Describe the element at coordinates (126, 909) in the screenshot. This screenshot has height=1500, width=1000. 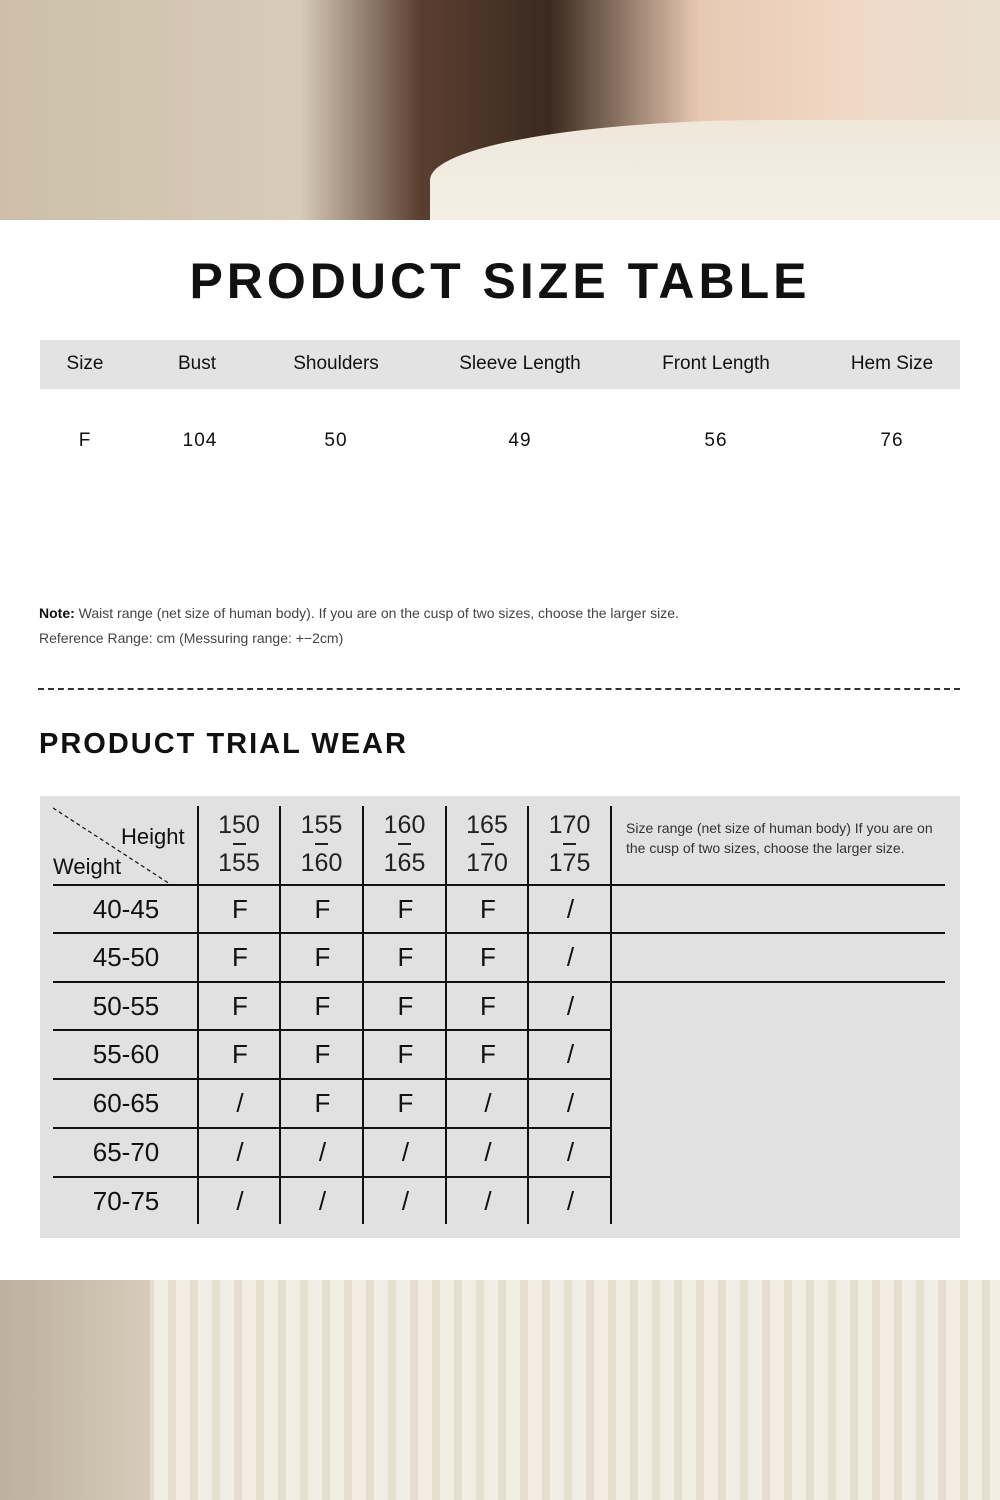
I see `weight-range-label: 40-45` at that location.